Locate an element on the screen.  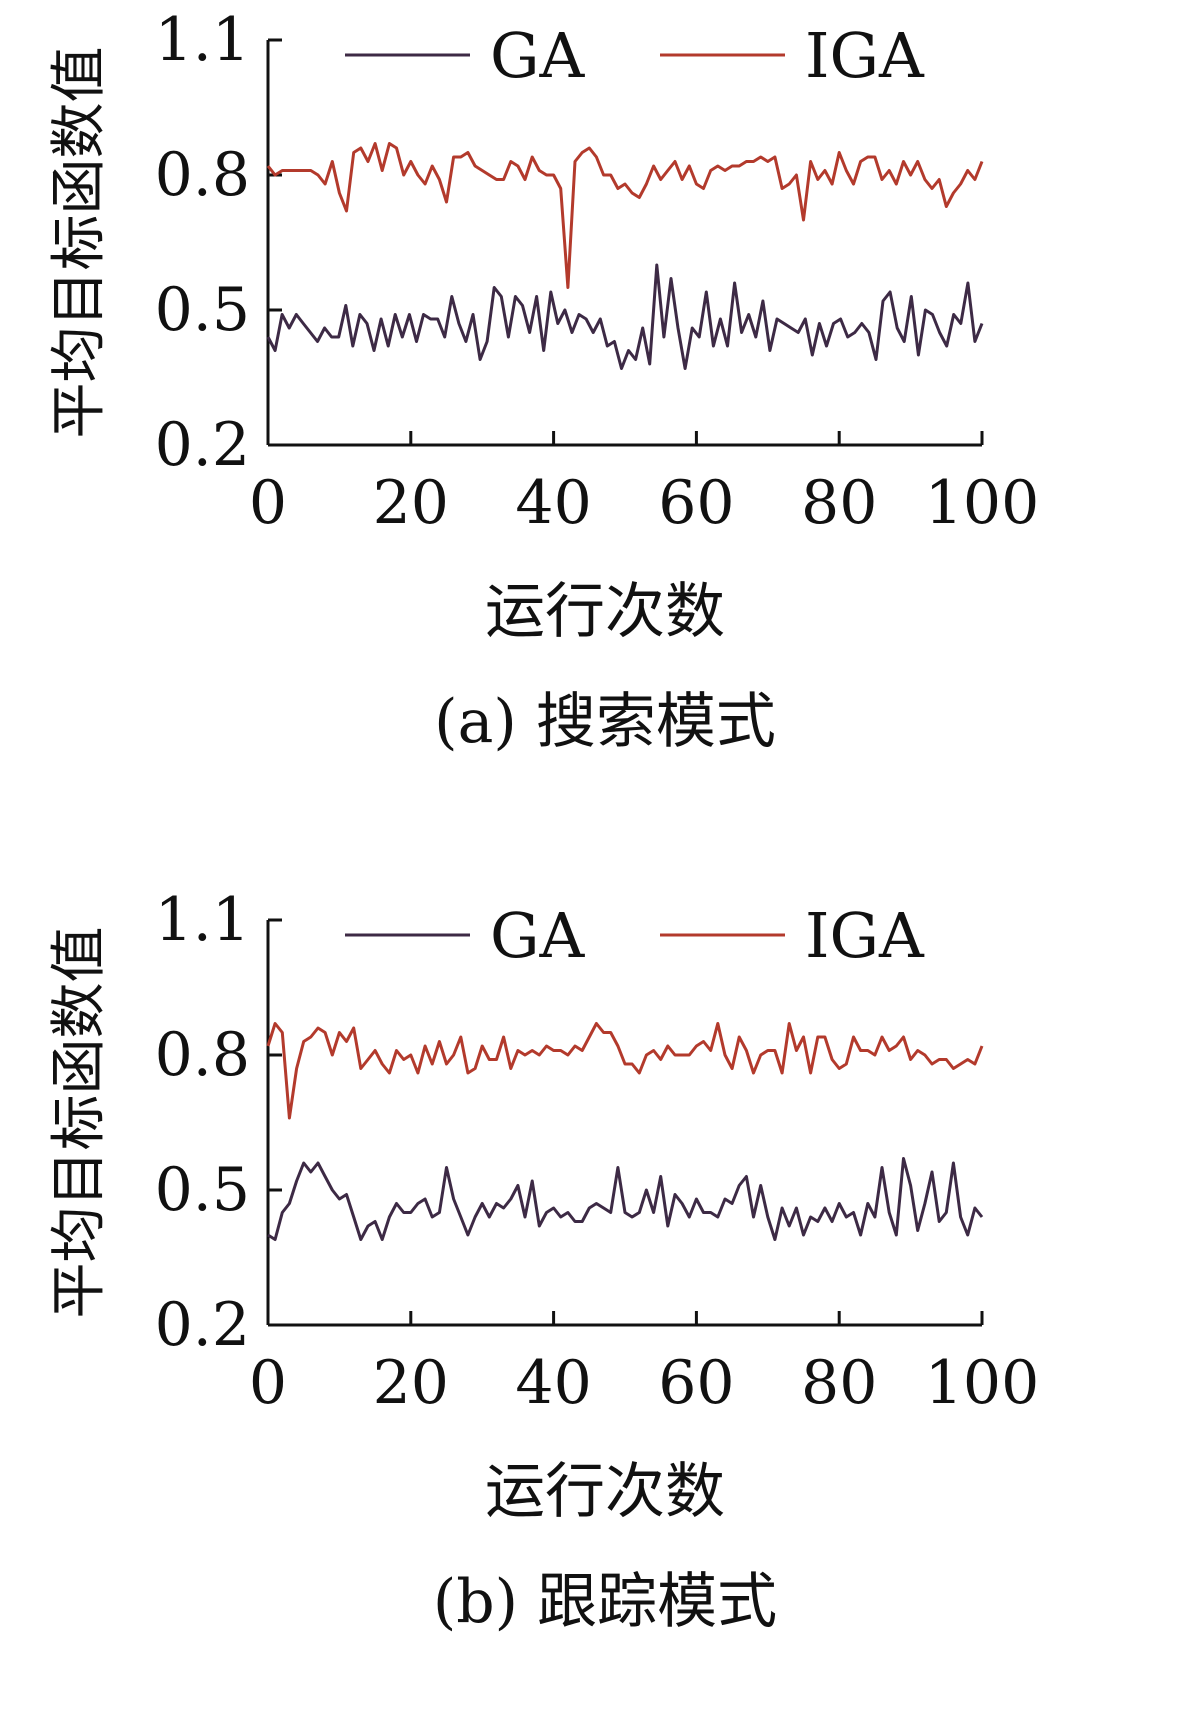
chart-caption: (b) 跟踪模式 is located at coordinates (605, 1602).